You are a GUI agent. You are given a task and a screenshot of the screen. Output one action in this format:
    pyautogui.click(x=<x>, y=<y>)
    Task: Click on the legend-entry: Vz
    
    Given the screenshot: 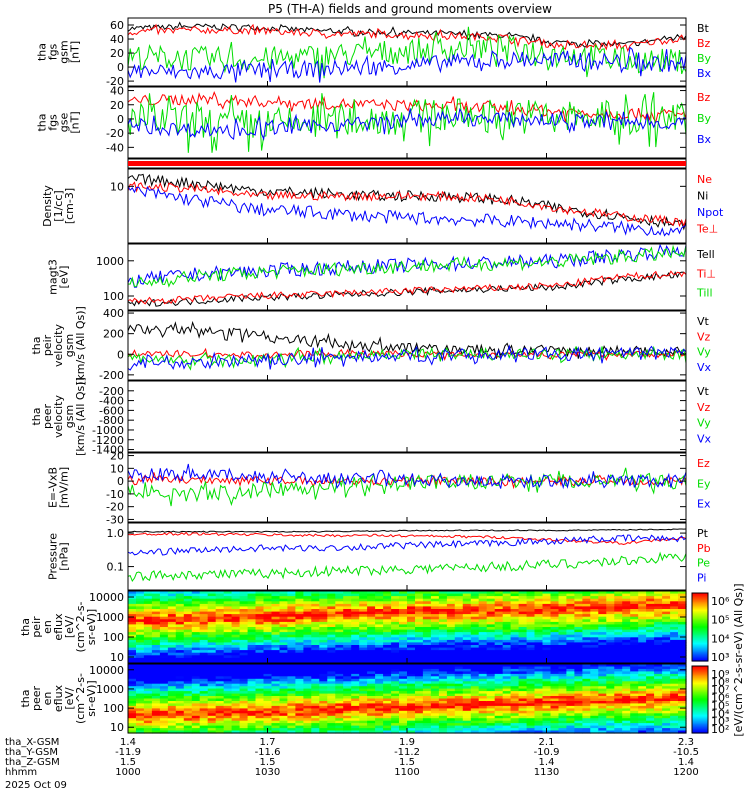 What is the action you would take?
    pyautogui.click(x=704, y=407)
    